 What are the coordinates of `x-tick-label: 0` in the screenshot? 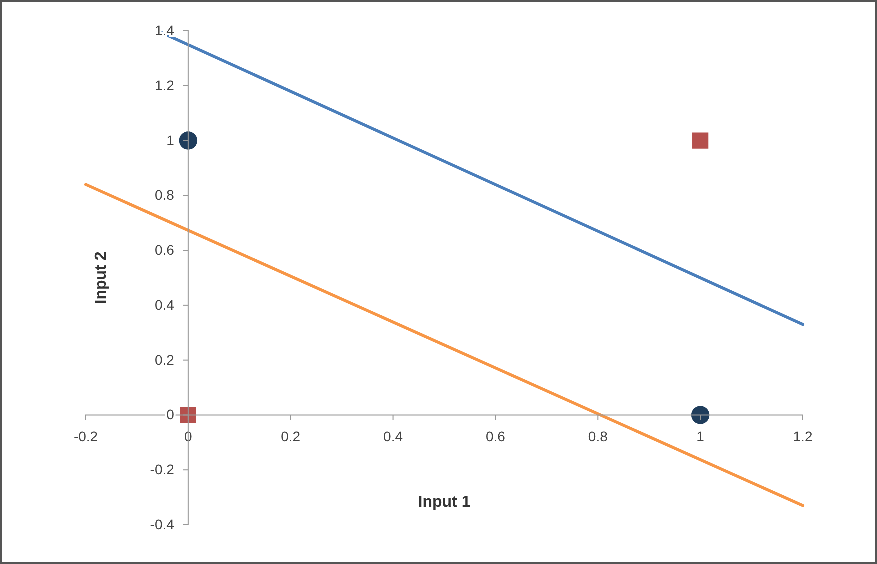 It's located at (188, 436).